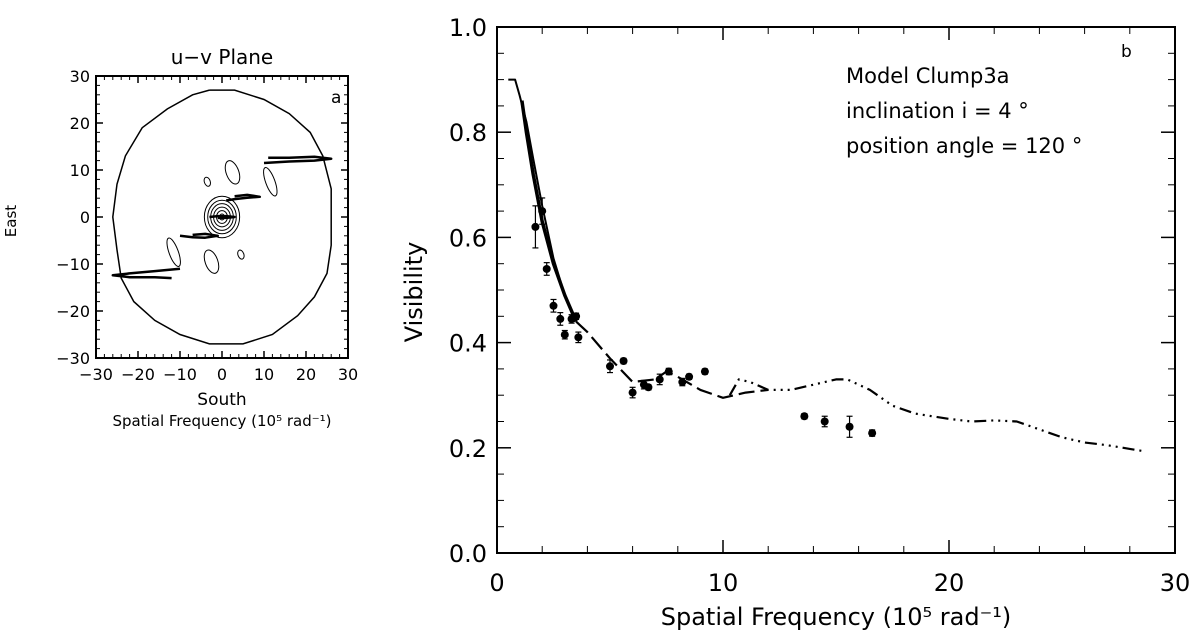 The height and width of the screenshot is (644, 1200). Describe the element at coordinates (80, 76) in the screenshot. I see `uv-ytick-label: 30` at that location.